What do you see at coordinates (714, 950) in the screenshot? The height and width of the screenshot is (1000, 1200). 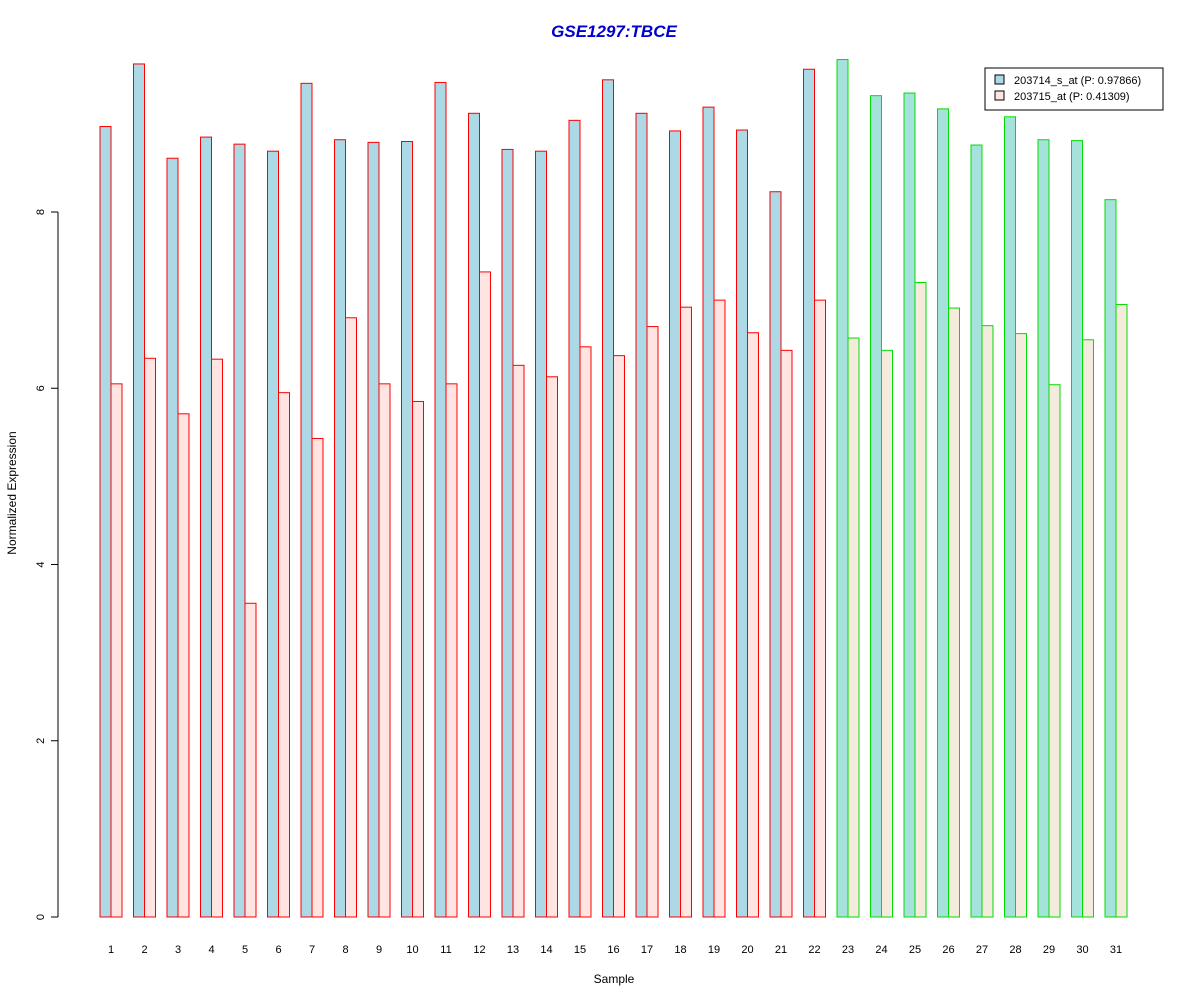 I see `x-tick-label: 19` at bounding box center [714, 950].